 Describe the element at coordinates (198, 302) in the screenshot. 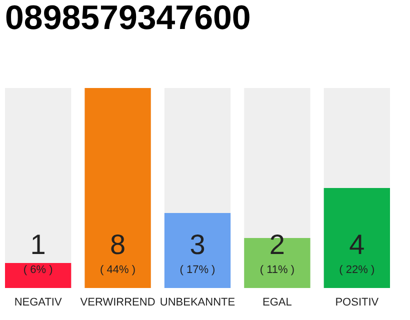

I see `x-tick-label: UNBEKANNTE` at that location.